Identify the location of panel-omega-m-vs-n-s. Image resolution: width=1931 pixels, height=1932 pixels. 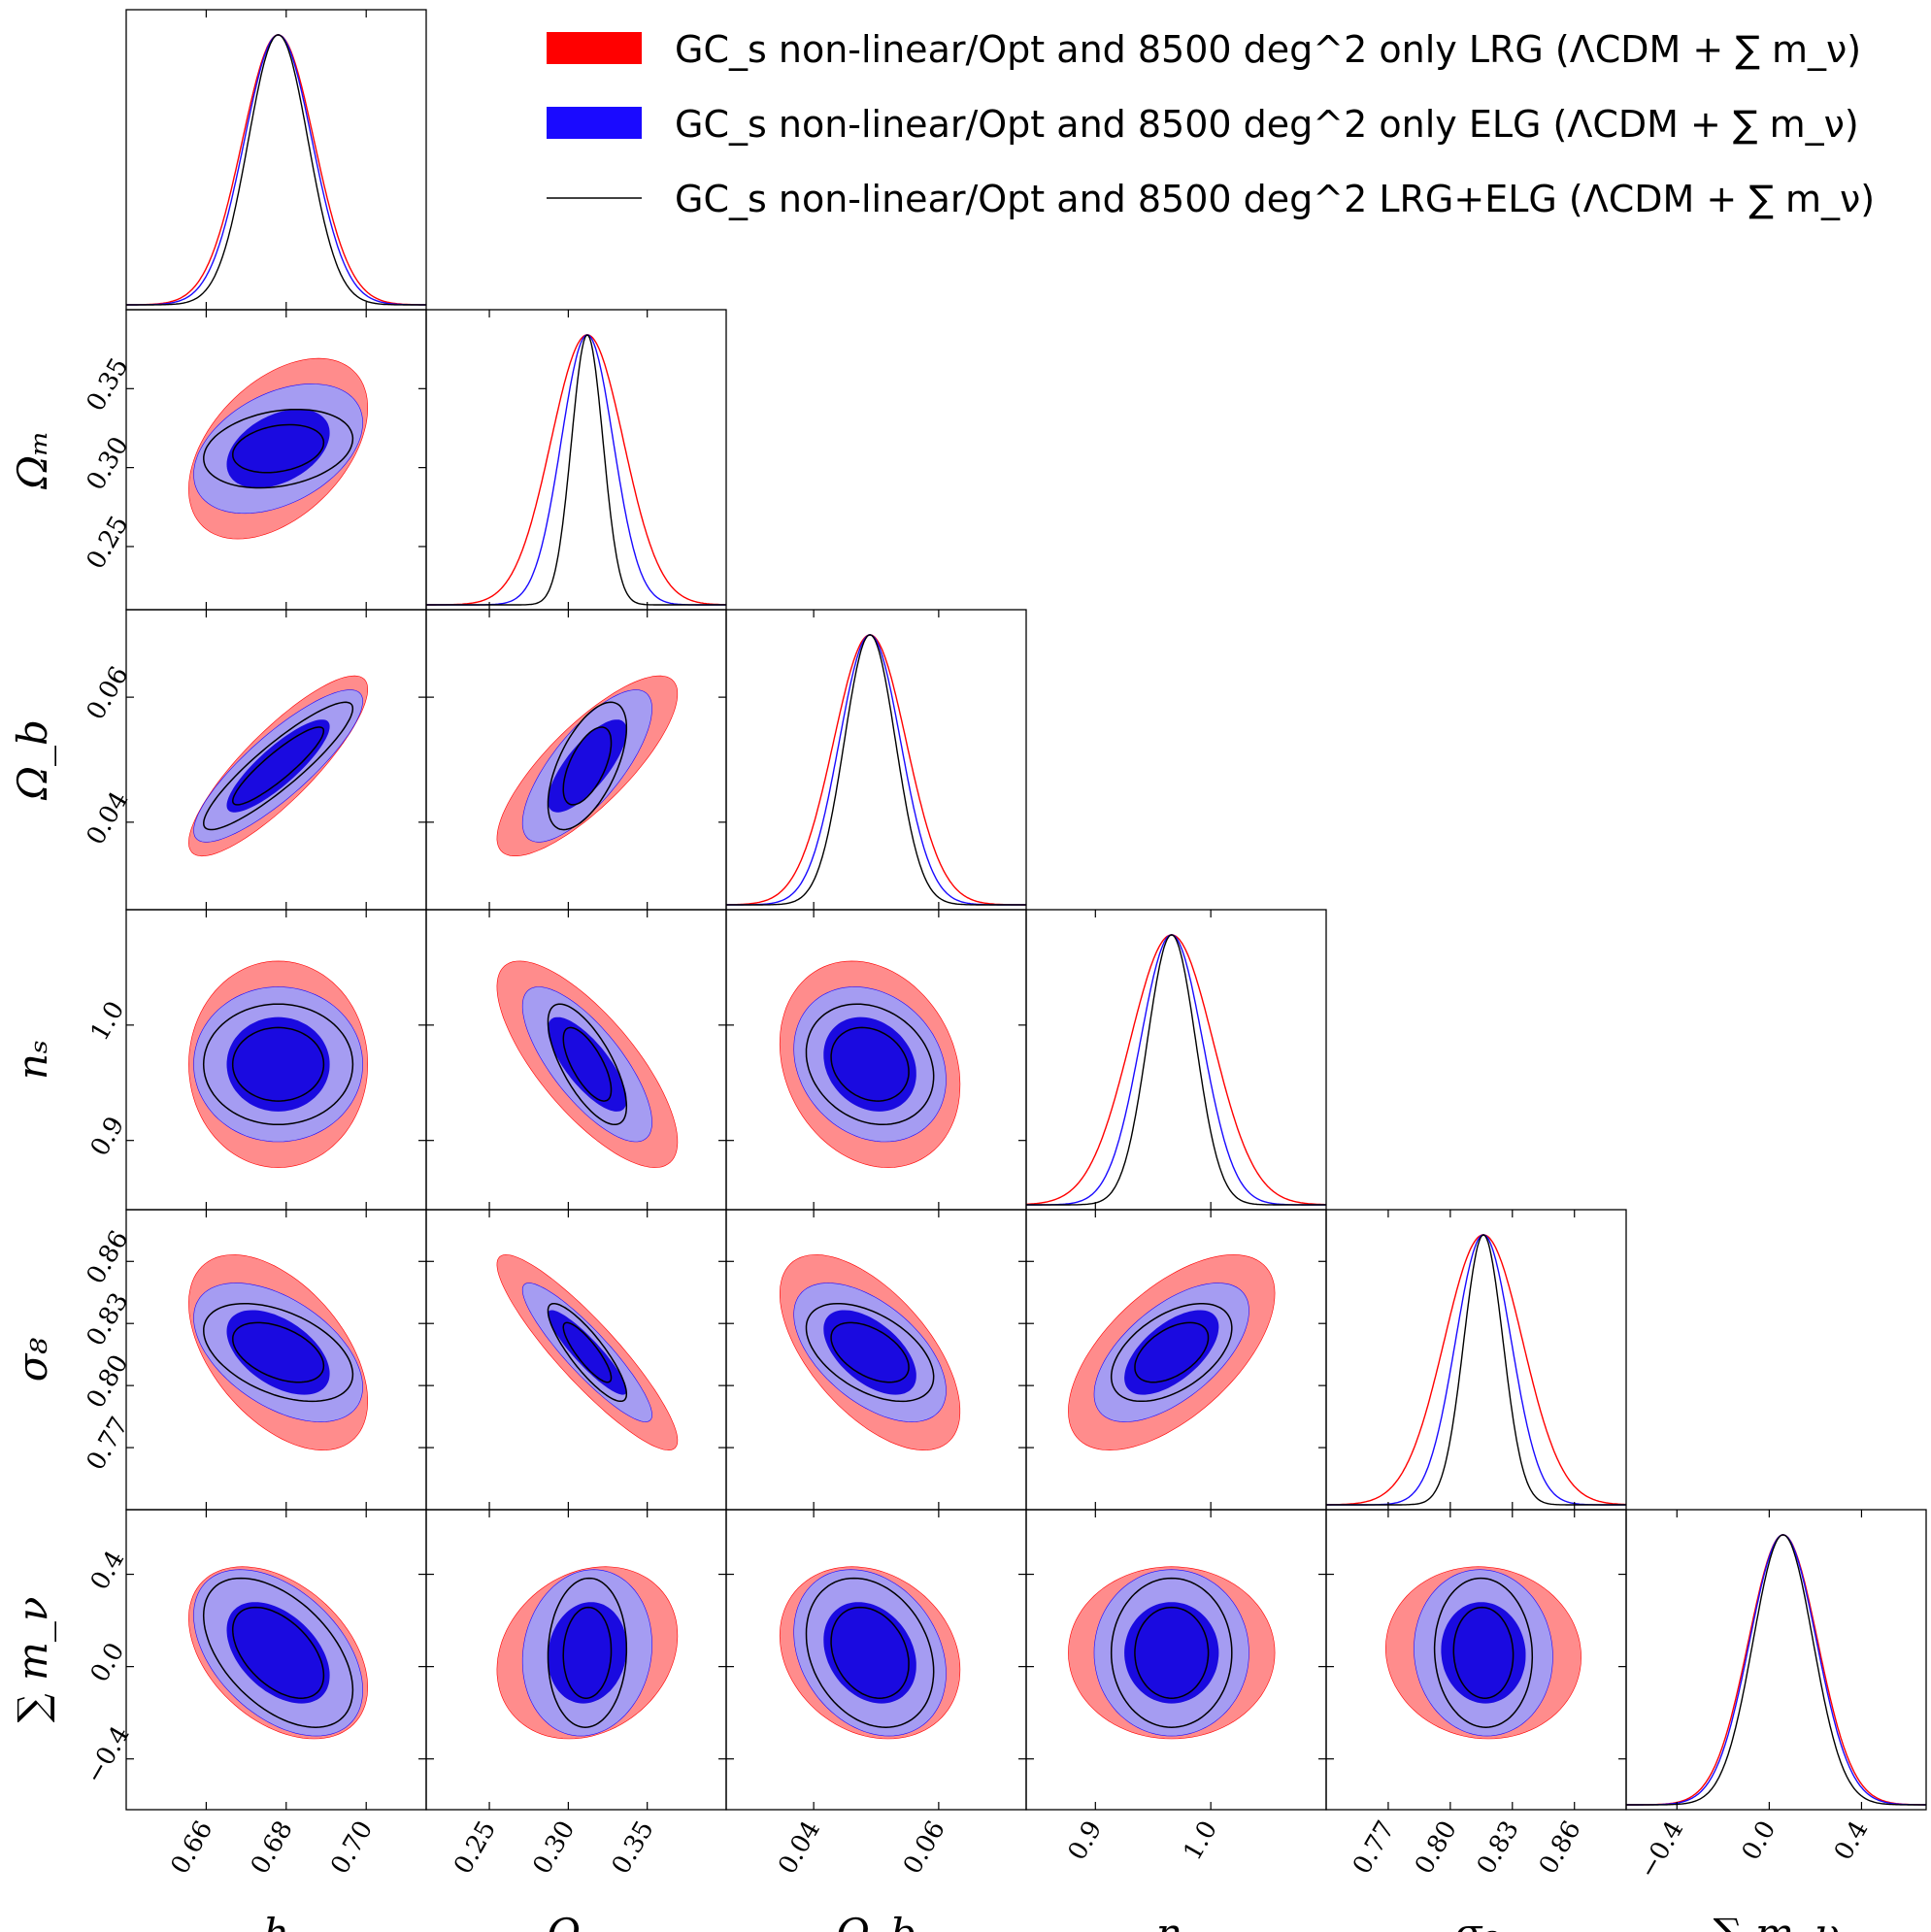
(576, 1060).